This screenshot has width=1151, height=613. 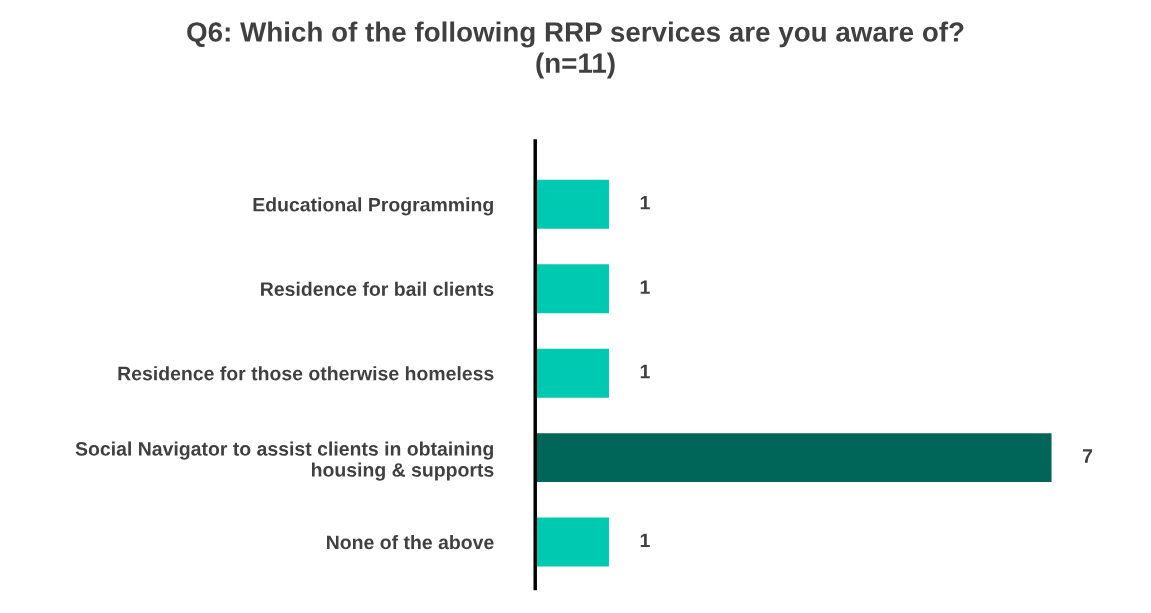 I want to click on y-tick-label: Residence for those otherwise homeless, so click(x=306, y=373).